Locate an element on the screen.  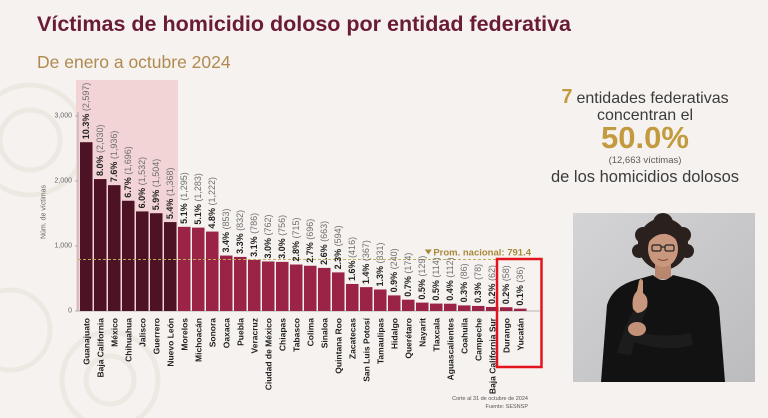
value-label-hidalgo: 0.9% (240) is located at coordinates (394, 270).